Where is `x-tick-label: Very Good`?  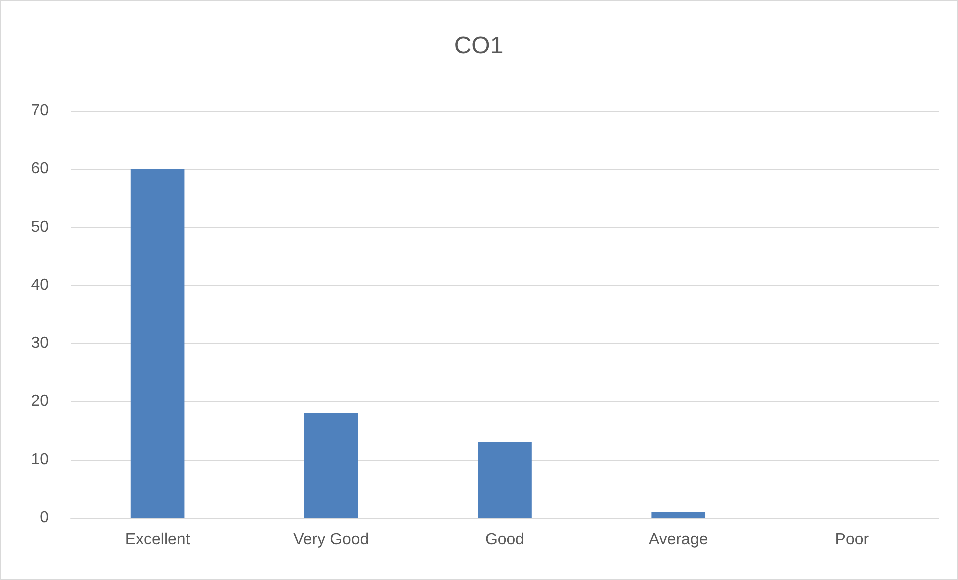 x-tick-label: Very Good is located at coordinates (332, 540).